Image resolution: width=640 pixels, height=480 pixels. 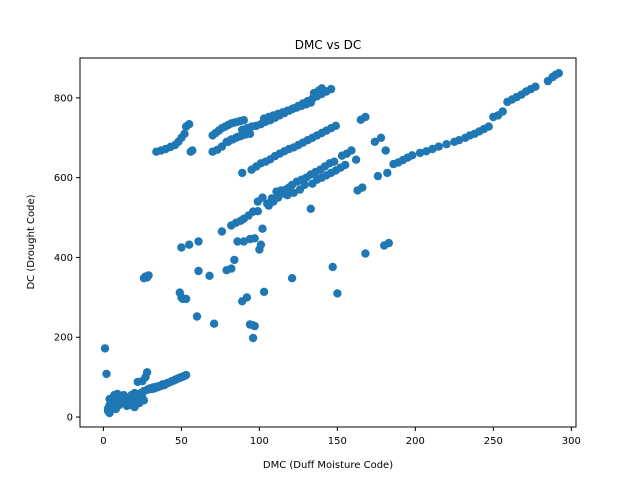 I want to click on y-tick-label: 0, so click(x=70, y=418).